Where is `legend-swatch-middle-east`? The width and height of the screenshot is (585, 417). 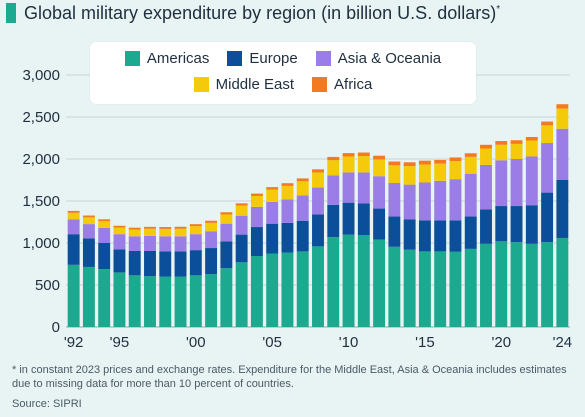 legend-swatch-middle-east is located at coordinates (201, 84).